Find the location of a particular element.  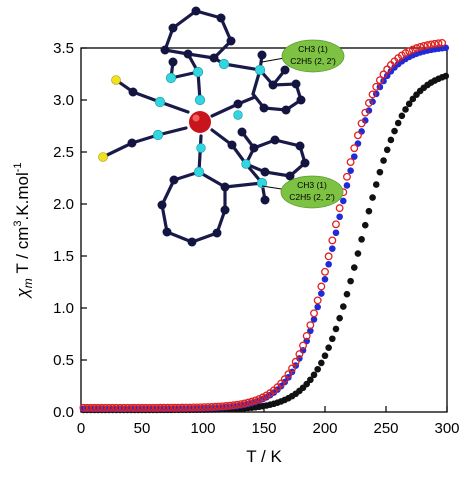

x-axis-label: T / K is located at coordinates (264, 456).